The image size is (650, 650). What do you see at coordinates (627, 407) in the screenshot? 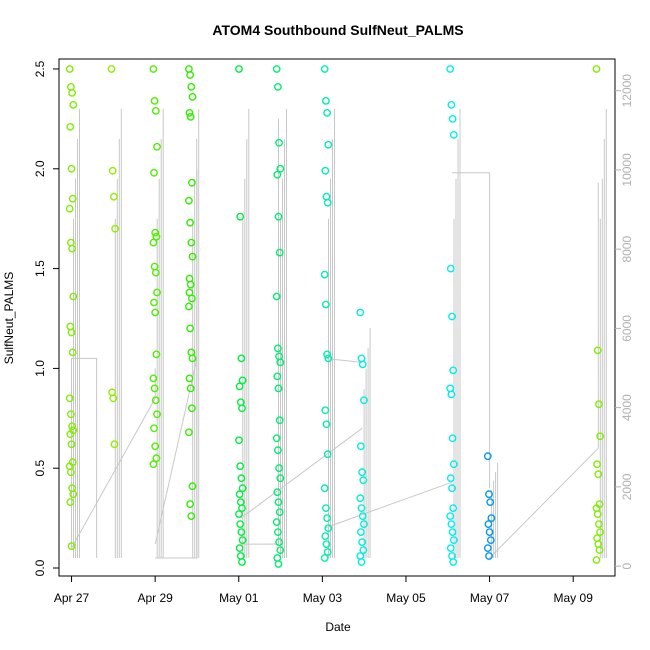
I see `y2-tick-label: 4000` at bounding box center [627, 407].